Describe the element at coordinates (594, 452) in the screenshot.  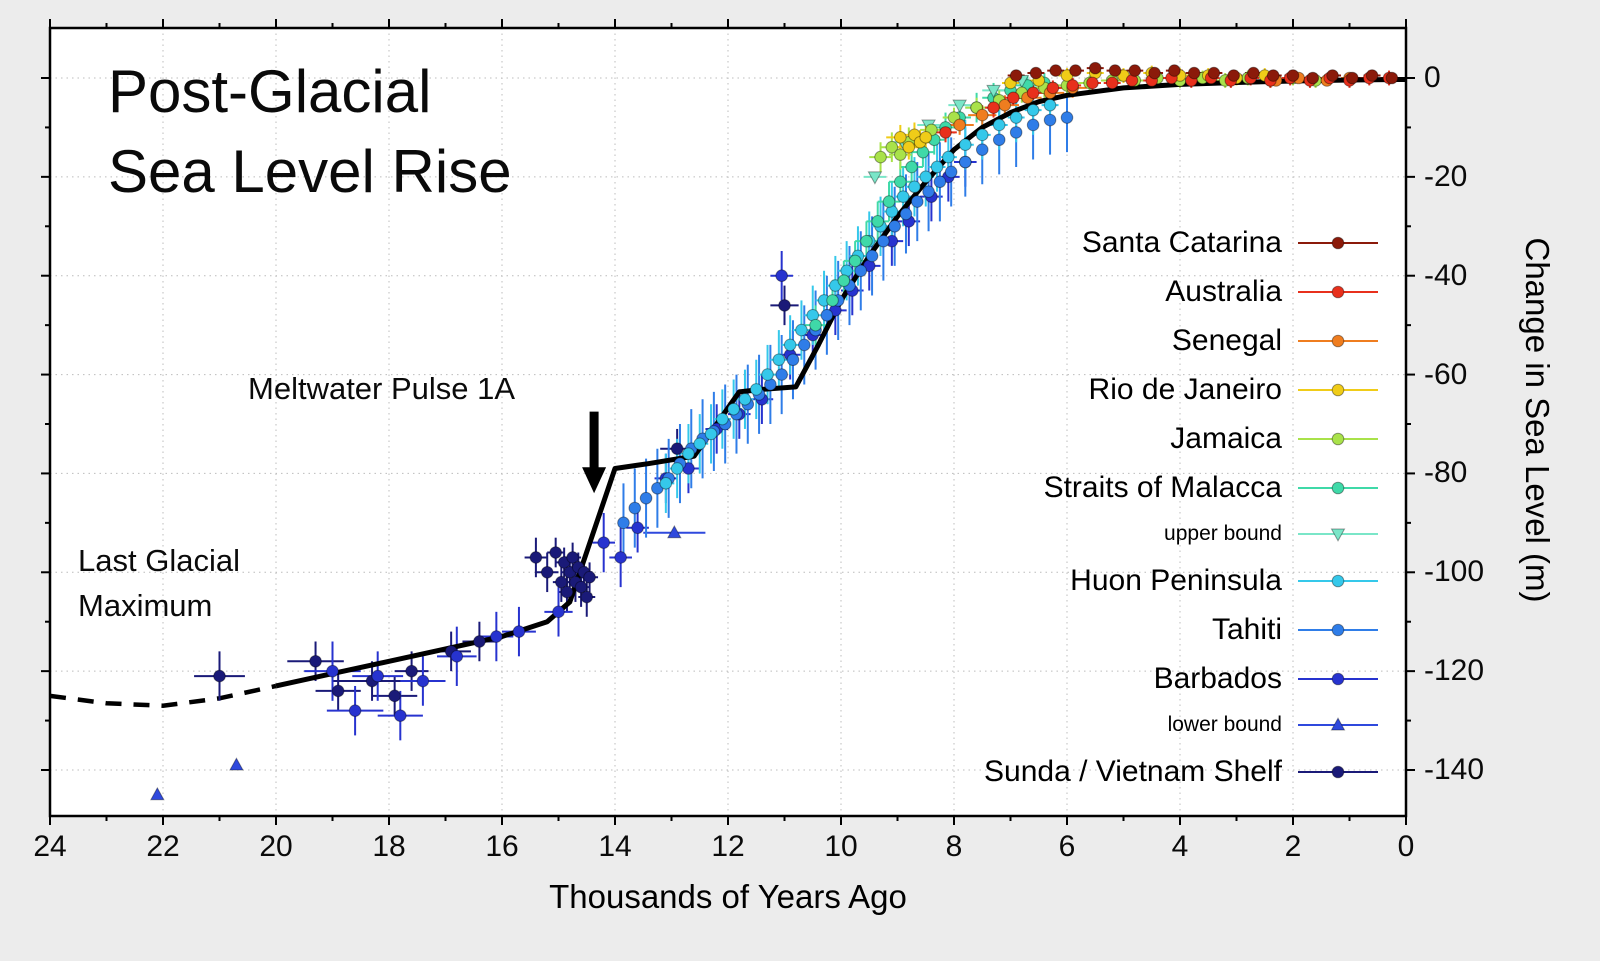
I see `down-arrow-icon` at that location.